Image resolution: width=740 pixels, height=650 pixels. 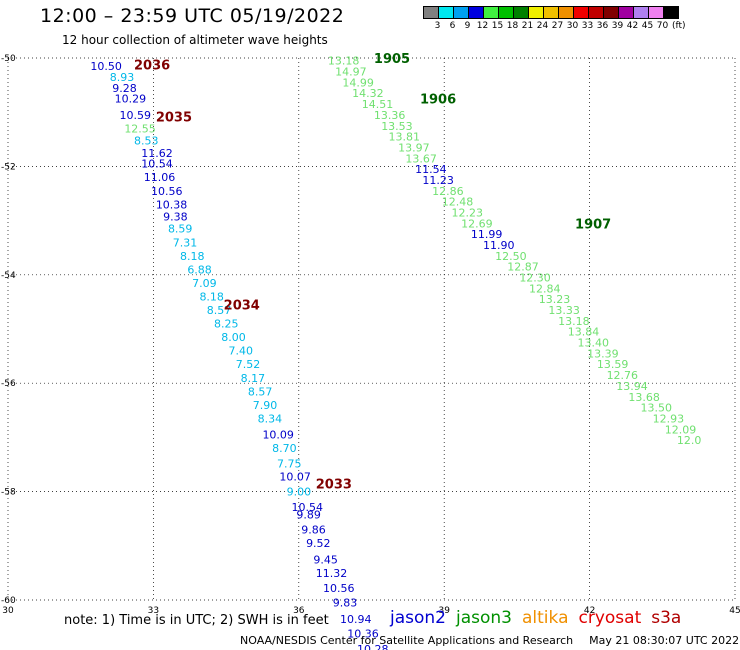 What do you see at coordinates (8, 59) in the screenshot?
I see `y-tick-label: -50` at bounding box center [8, 59].